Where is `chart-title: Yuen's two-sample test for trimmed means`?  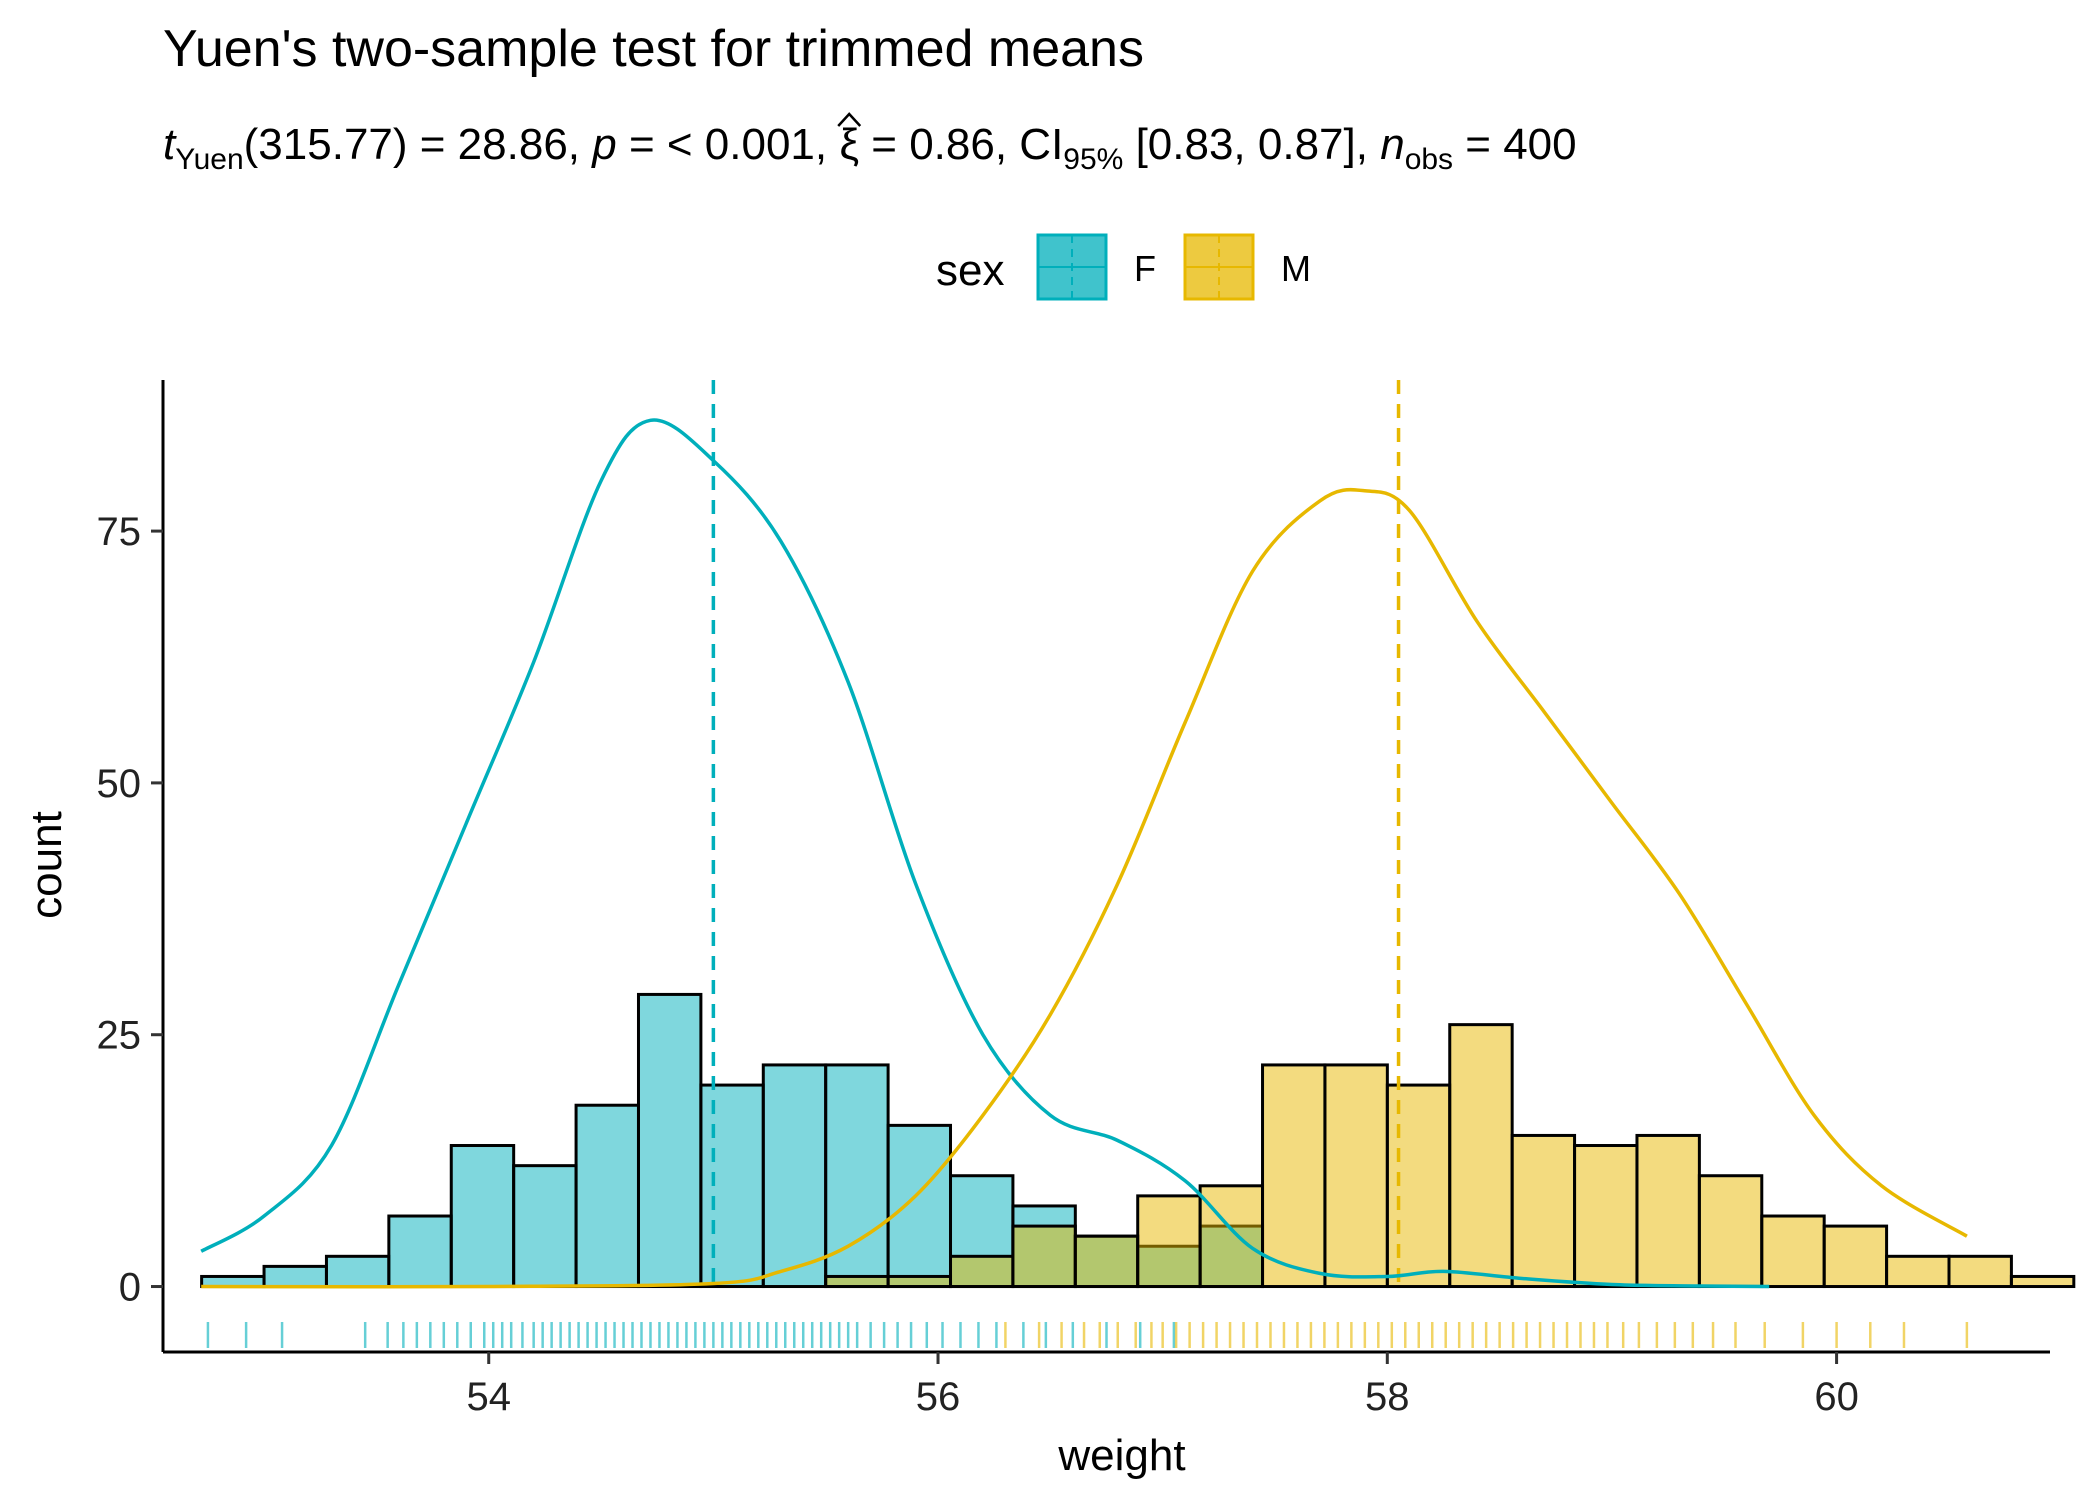
chart-title: Yuen's two-sample test for trimmed means is located at coordinates (653, 49).